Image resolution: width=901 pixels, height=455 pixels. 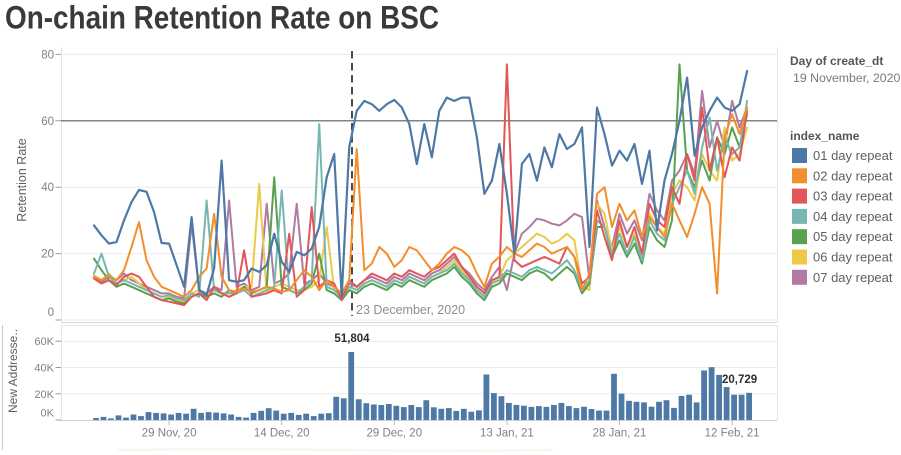 I want to click on svg-text: 0, so click(x=51, y=313).